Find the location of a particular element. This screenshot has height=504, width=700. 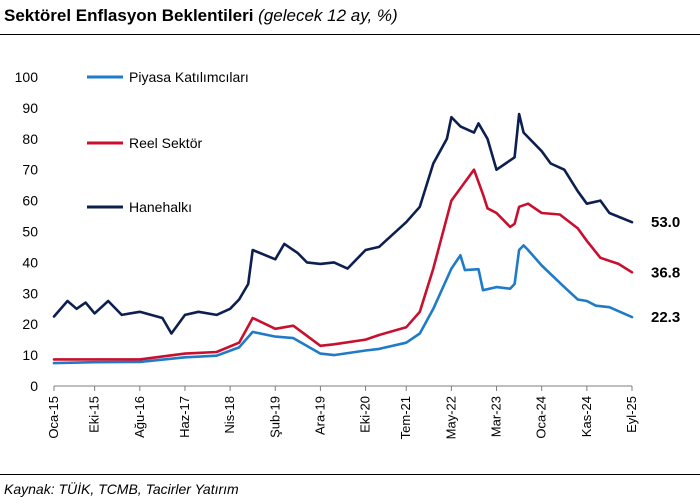

y-tick-label: 30 is located at coordinates (30, 293).